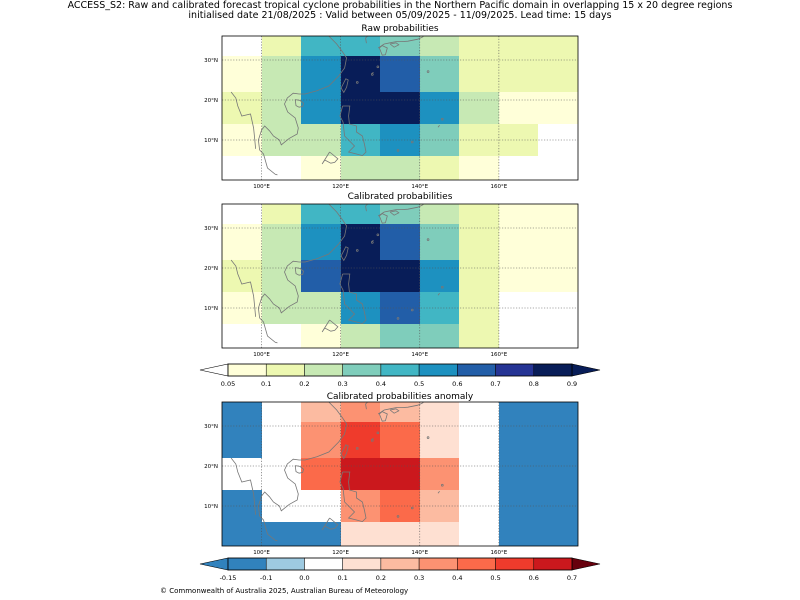 The image size is (800, 600). I want to click on panel-title-raw: Raw probabilities, so click(400, 29).